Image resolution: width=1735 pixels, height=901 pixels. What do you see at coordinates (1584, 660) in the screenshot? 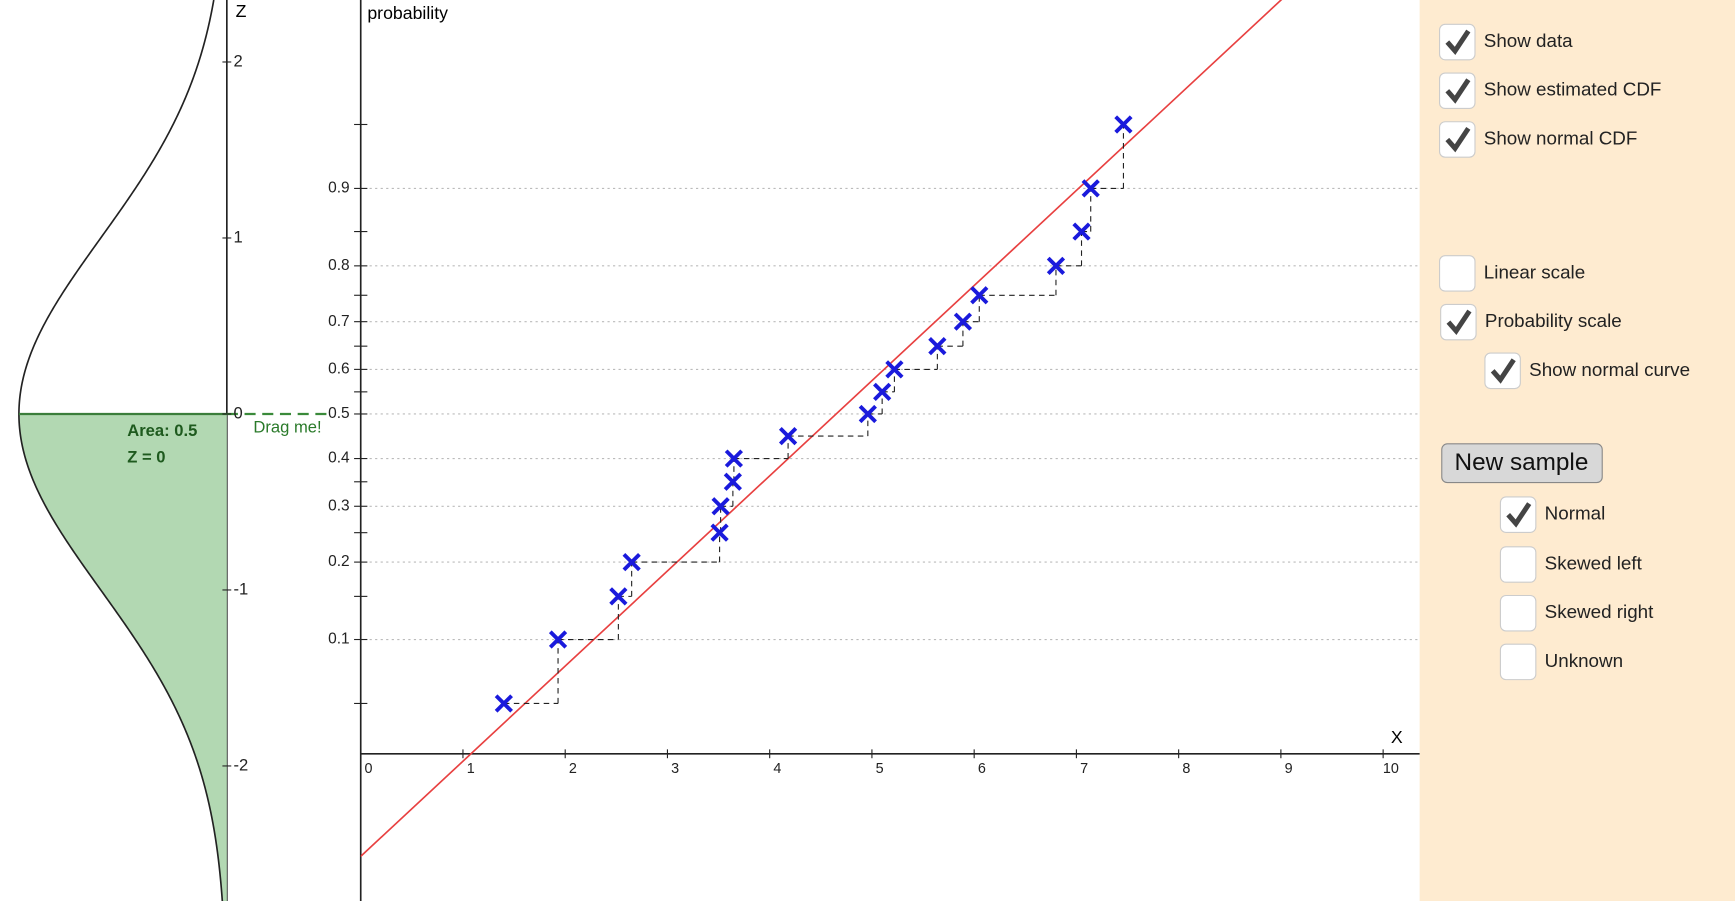
I see `checkbox-label: Unknown` at bounding box center [1584, 660].